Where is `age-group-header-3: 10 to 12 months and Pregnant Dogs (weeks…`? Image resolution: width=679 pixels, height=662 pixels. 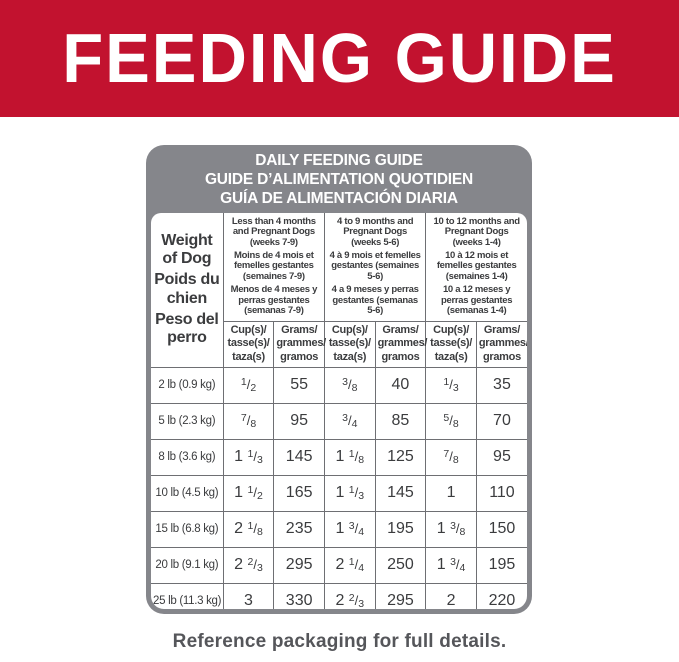 age-group-header-3: 10 to 12 months and Pregnant Dogs (weeks… is located at coordinates (476, 267).